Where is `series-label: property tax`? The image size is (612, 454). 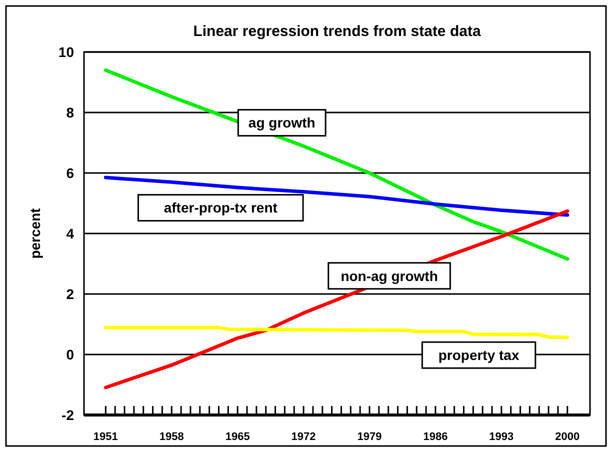
series-label: property tax is located at coordinates (479, 355).